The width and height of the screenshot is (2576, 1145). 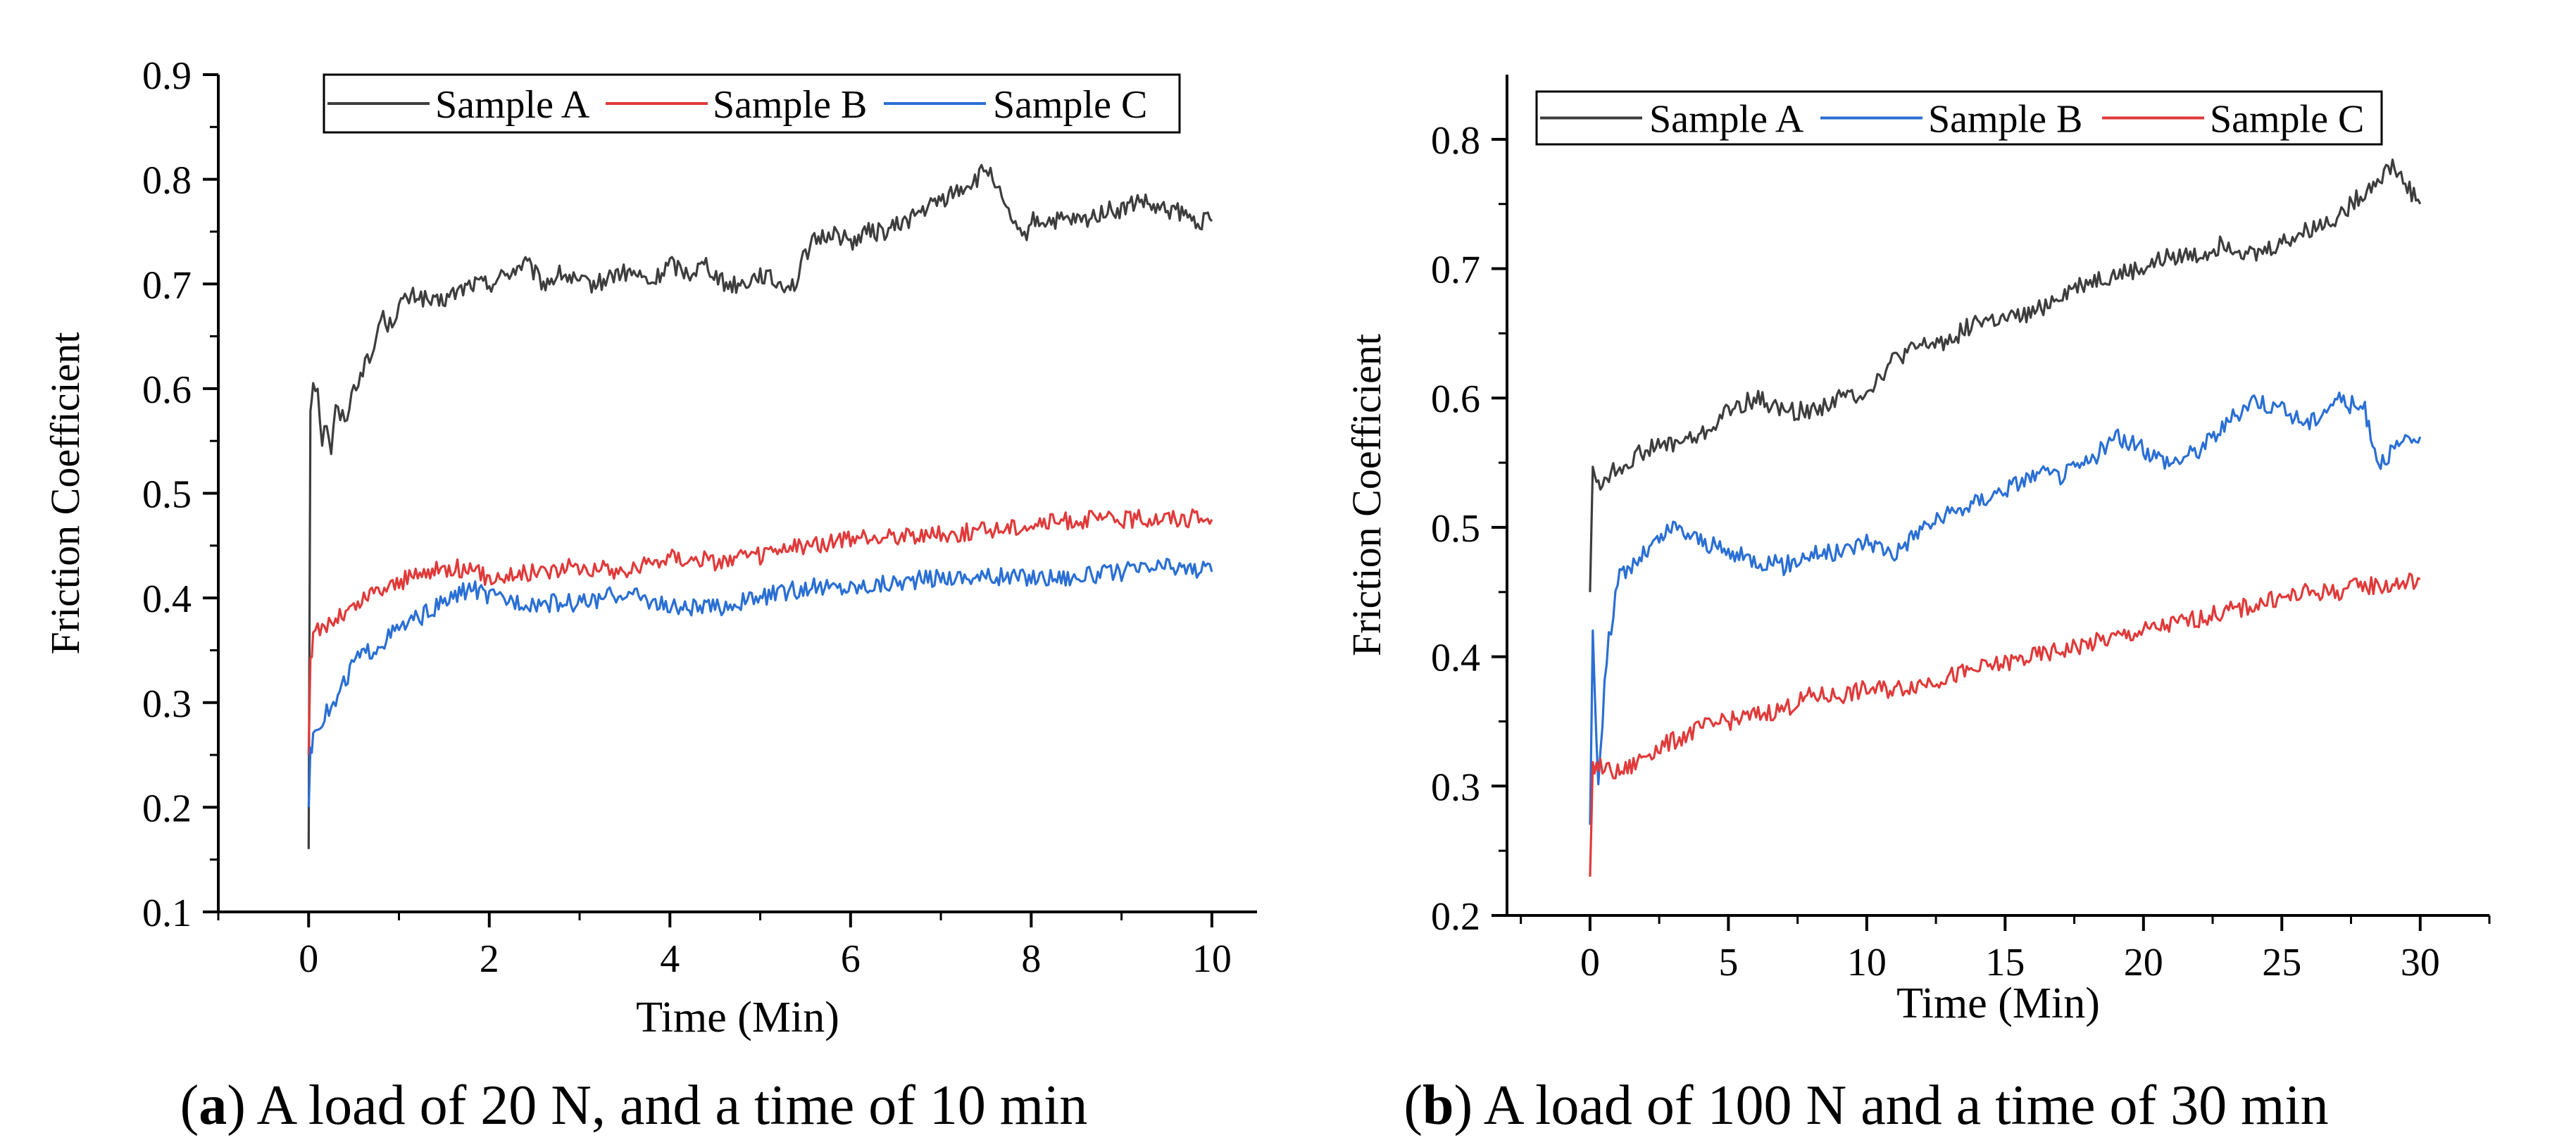 What do you see at coordinates (167, 913) in the screenshot?
I see `y-tick-label: 0.1` at bounding box center [167, 913].